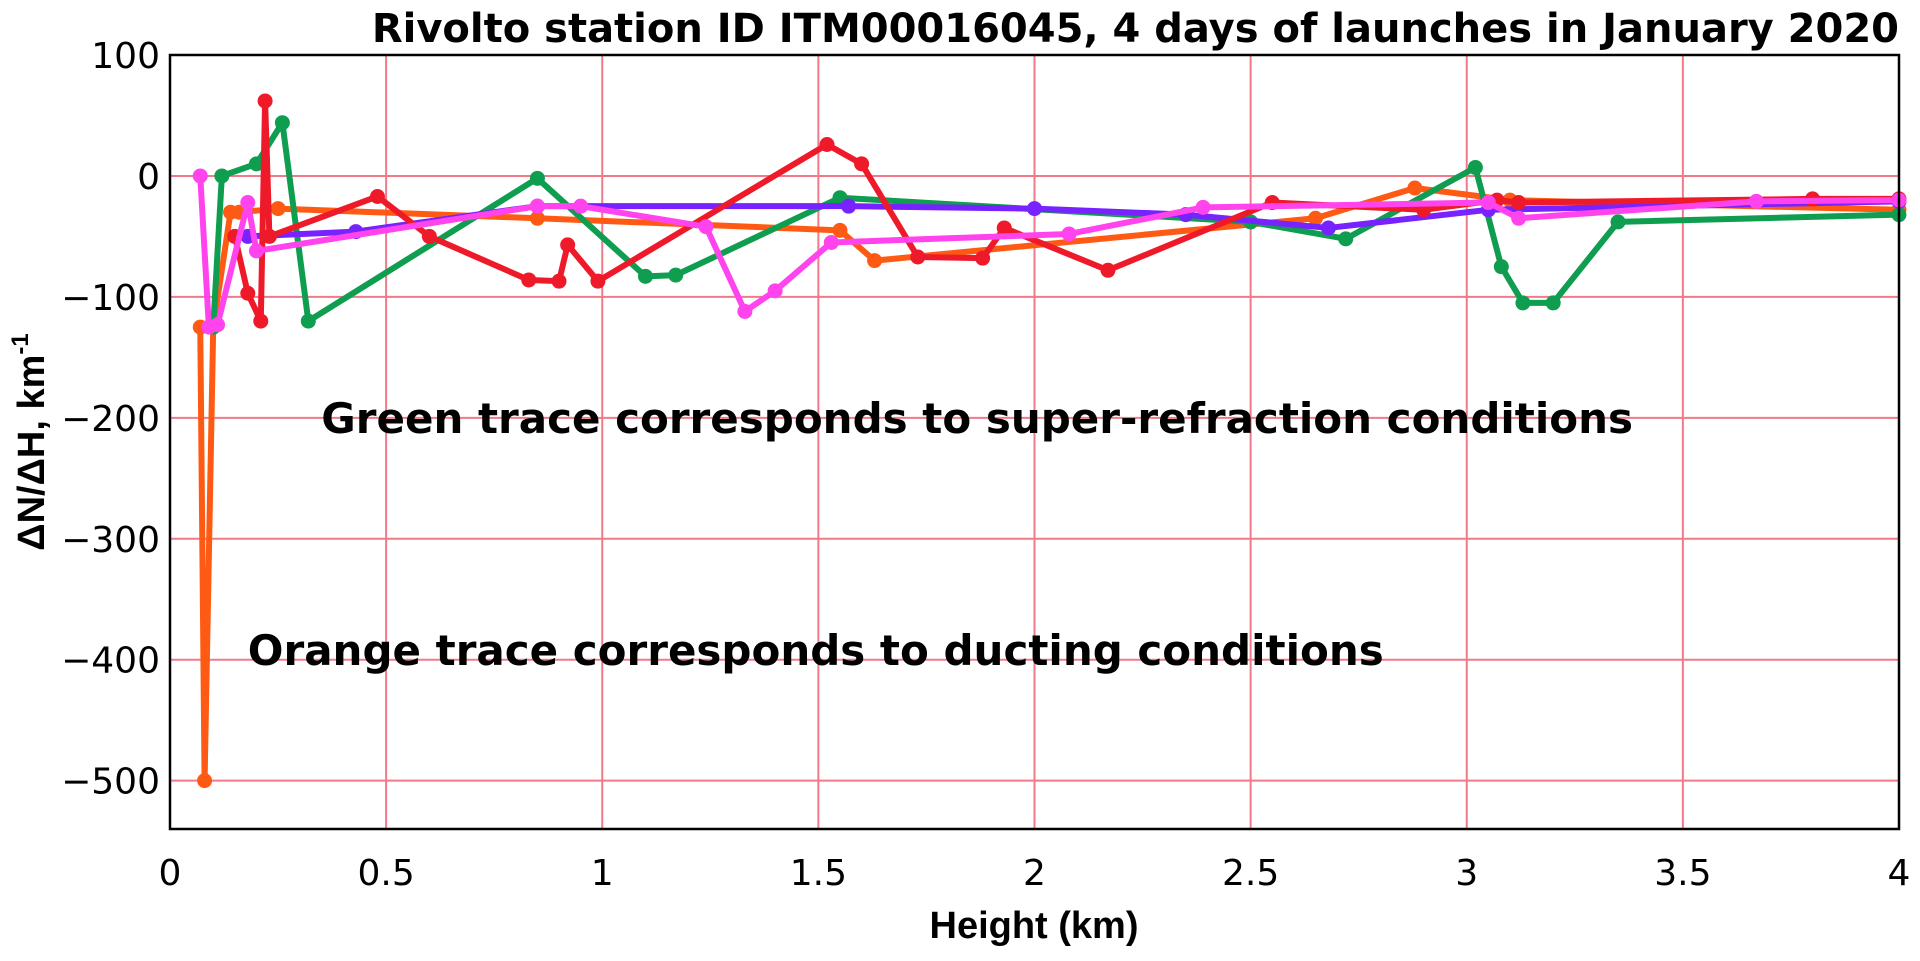  I want to click on x-tick-label: 3.5, so click(1682, 873).